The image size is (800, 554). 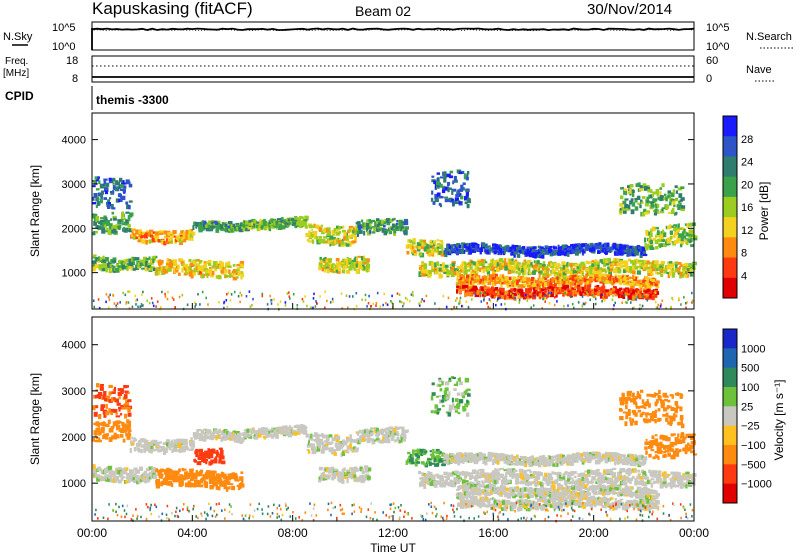 What do you see at coordinates (759, 70) in the screenshot?
I see `nave-label: Nave` at bounding box center [759, 70].